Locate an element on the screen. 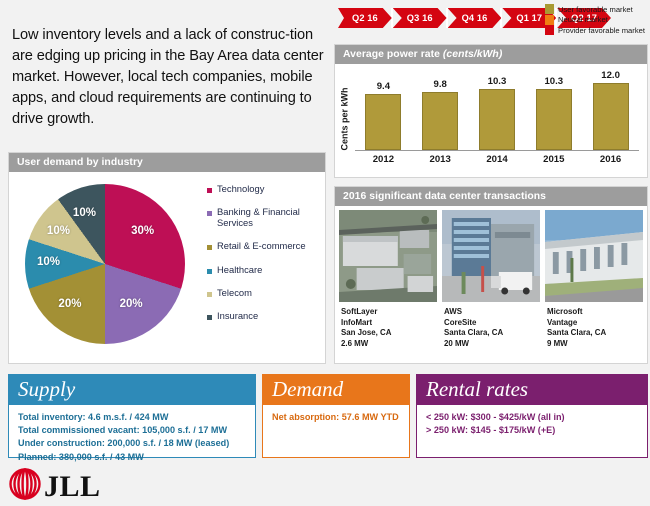 The height and width of the screenshot is (506, 650). y-axis-label: Cents per kWh is located at coordinates (344, 119).